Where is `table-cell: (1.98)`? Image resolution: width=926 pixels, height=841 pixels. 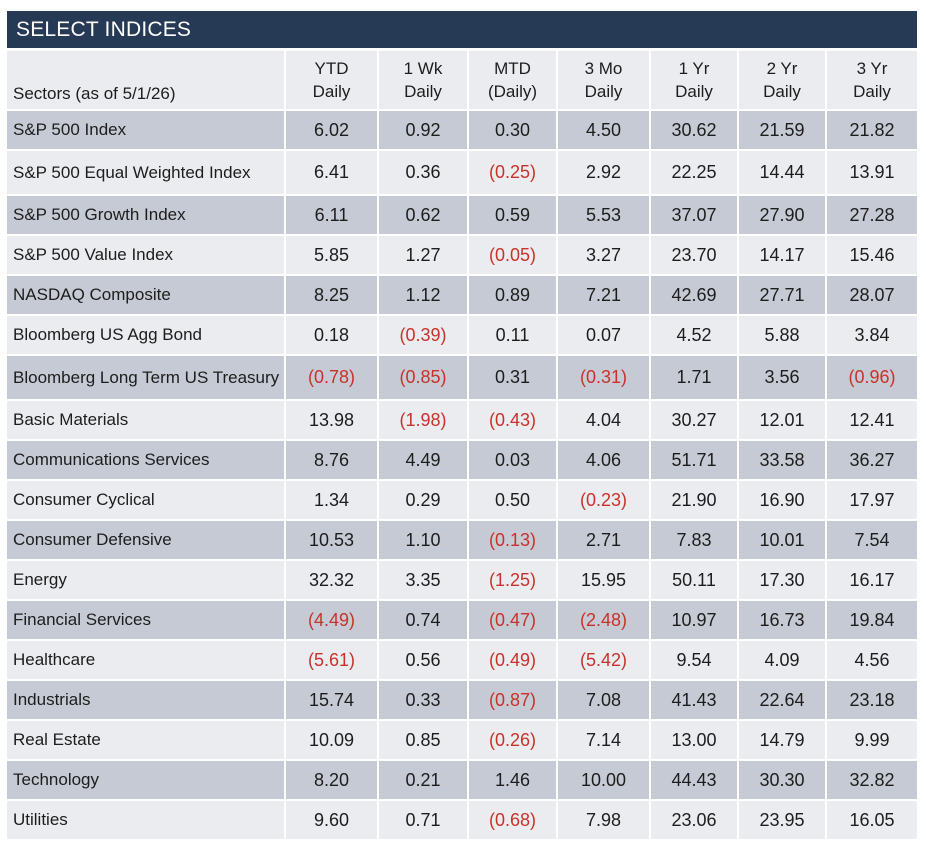 table-cell: (1.98) is located at coordinates (424, 421).